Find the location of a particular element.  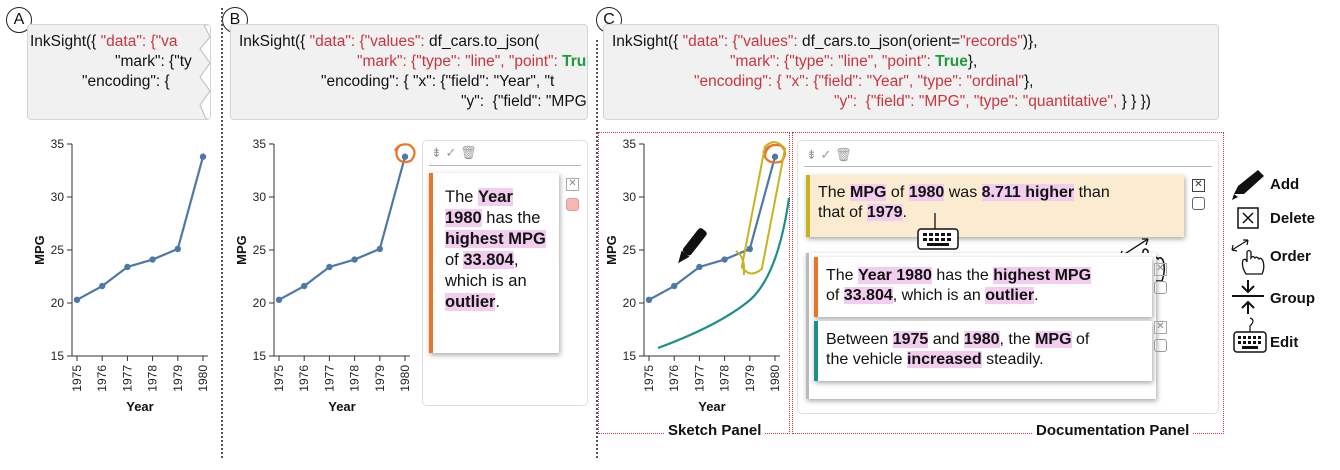

select-checkbox-c1 is located at coordinates (1198, 203).